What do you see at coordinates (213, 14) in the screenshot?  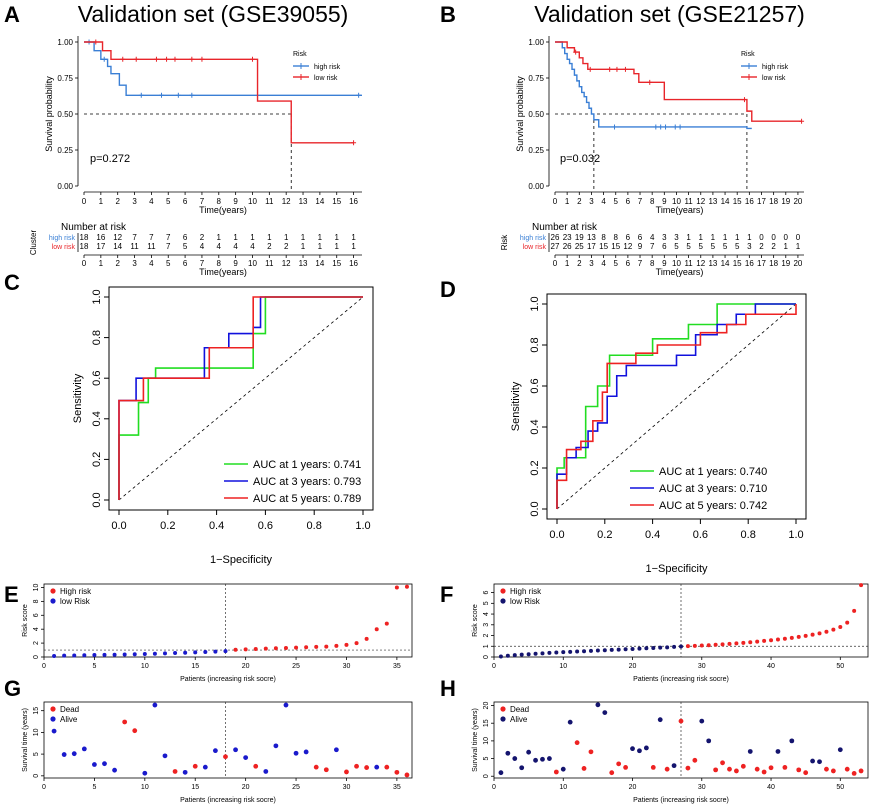 I see `km-a-title: Validation set (GSE39055)` at bounding box center [213, 14].